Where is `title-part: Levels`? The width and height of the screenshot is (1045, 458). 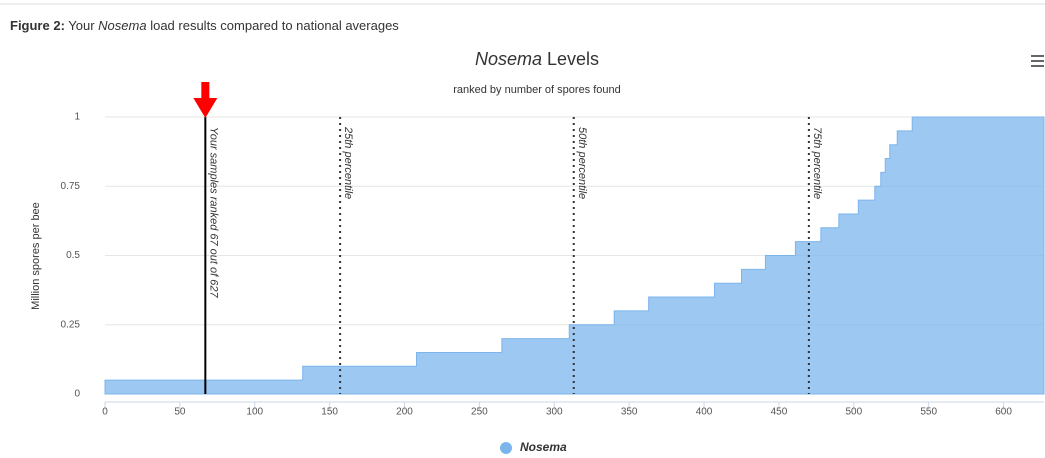
title-part: Levels is located at coordinates (570, 59).